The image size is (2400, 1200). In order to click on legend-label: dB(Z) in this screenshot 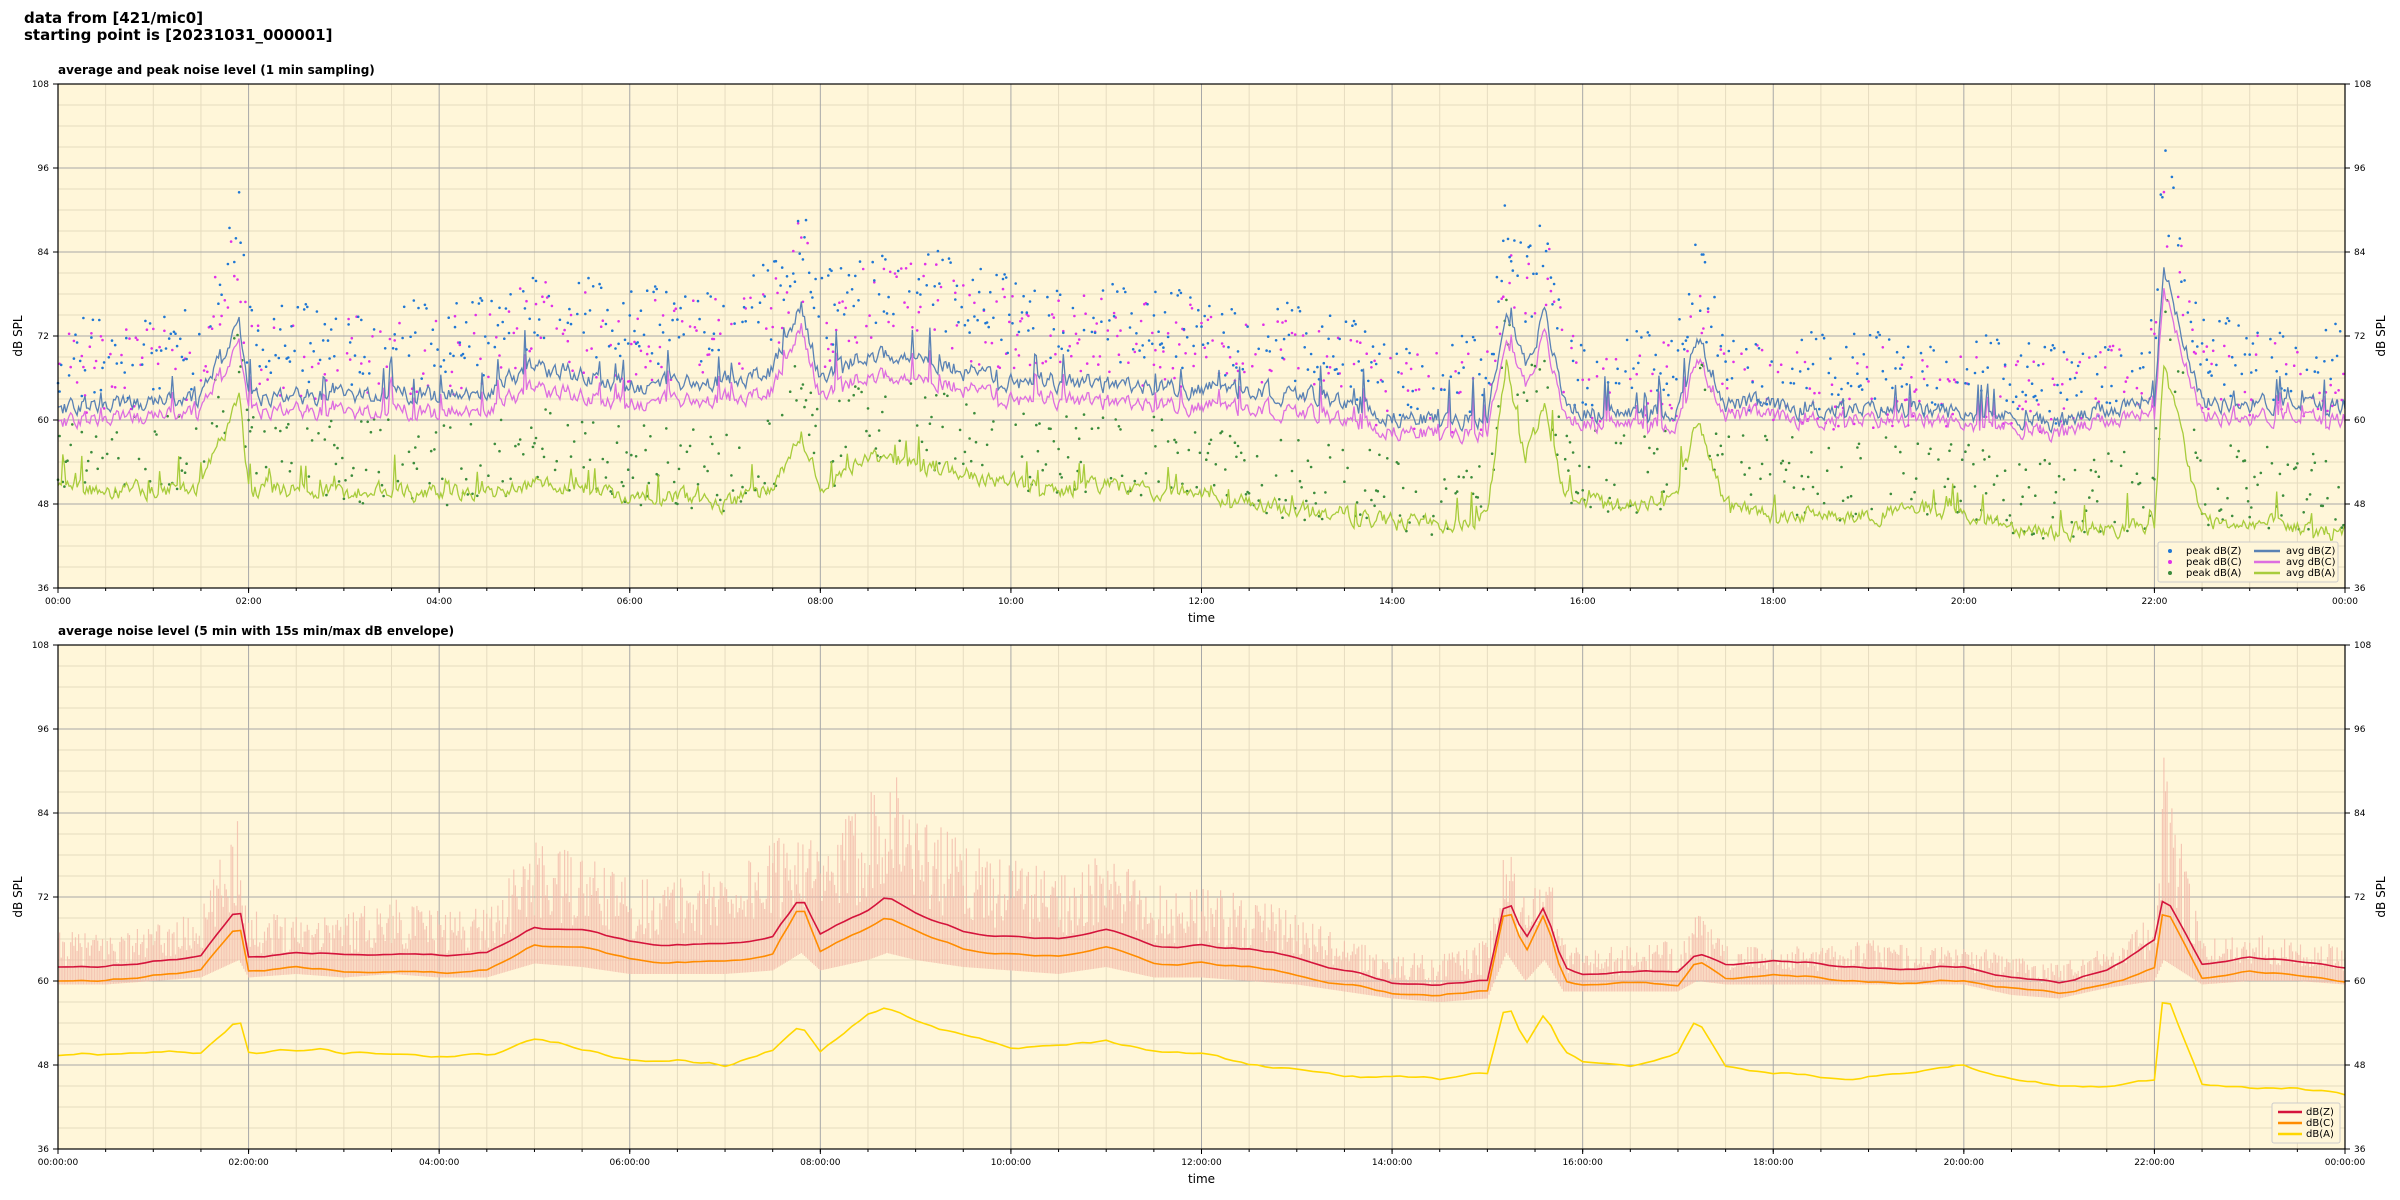, I will do `click(2320, 1112)`.